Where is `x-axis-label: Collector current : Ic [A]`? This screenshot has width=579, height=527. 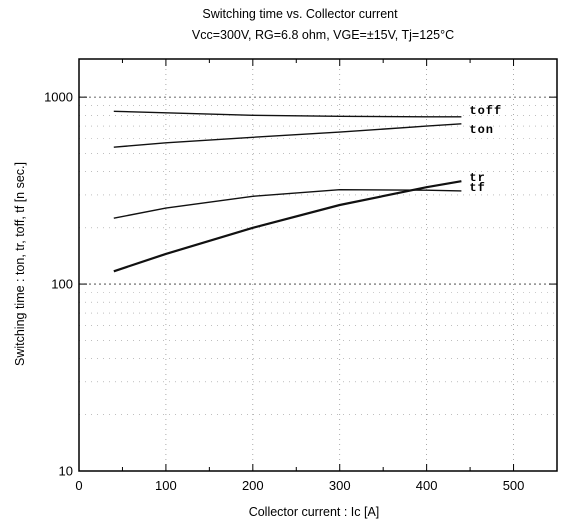
x-axis-label: Collector current : Ic [A] is located at coordinates (314, 512).